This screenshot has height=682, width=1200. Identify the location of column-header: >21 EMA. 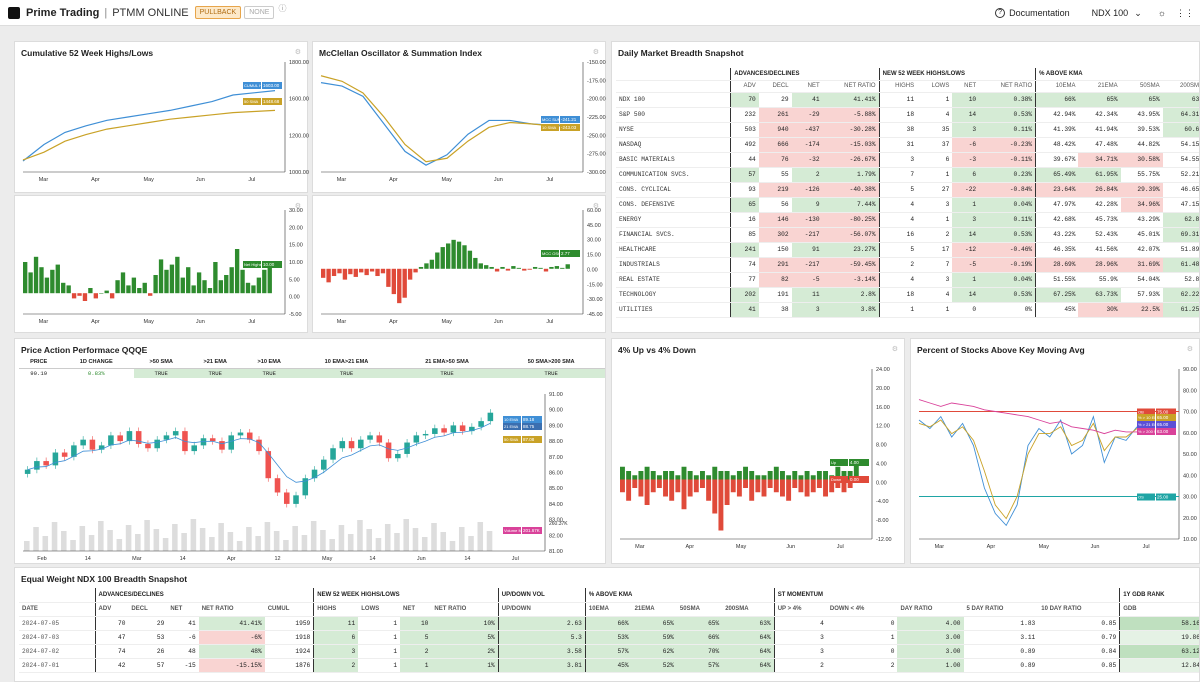
(215, 363).